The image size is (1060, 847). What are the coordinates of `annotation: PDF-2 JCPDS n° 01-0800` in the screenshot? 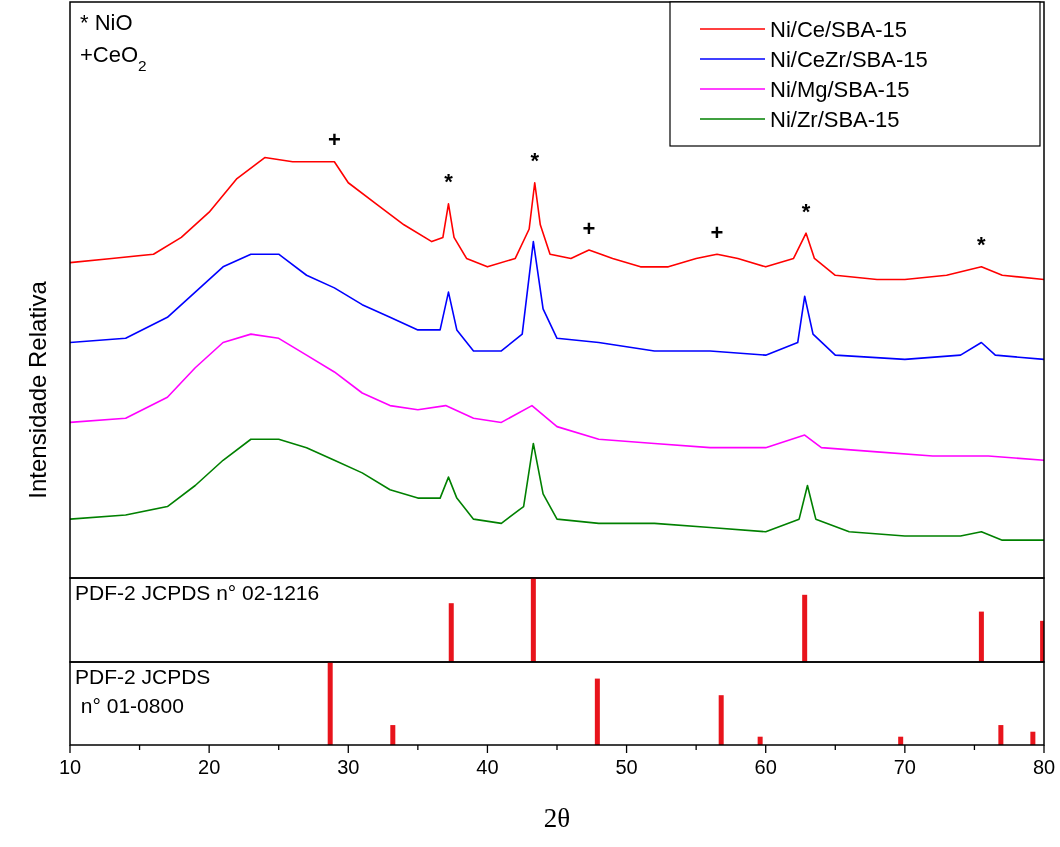 It's located at (143, 691).